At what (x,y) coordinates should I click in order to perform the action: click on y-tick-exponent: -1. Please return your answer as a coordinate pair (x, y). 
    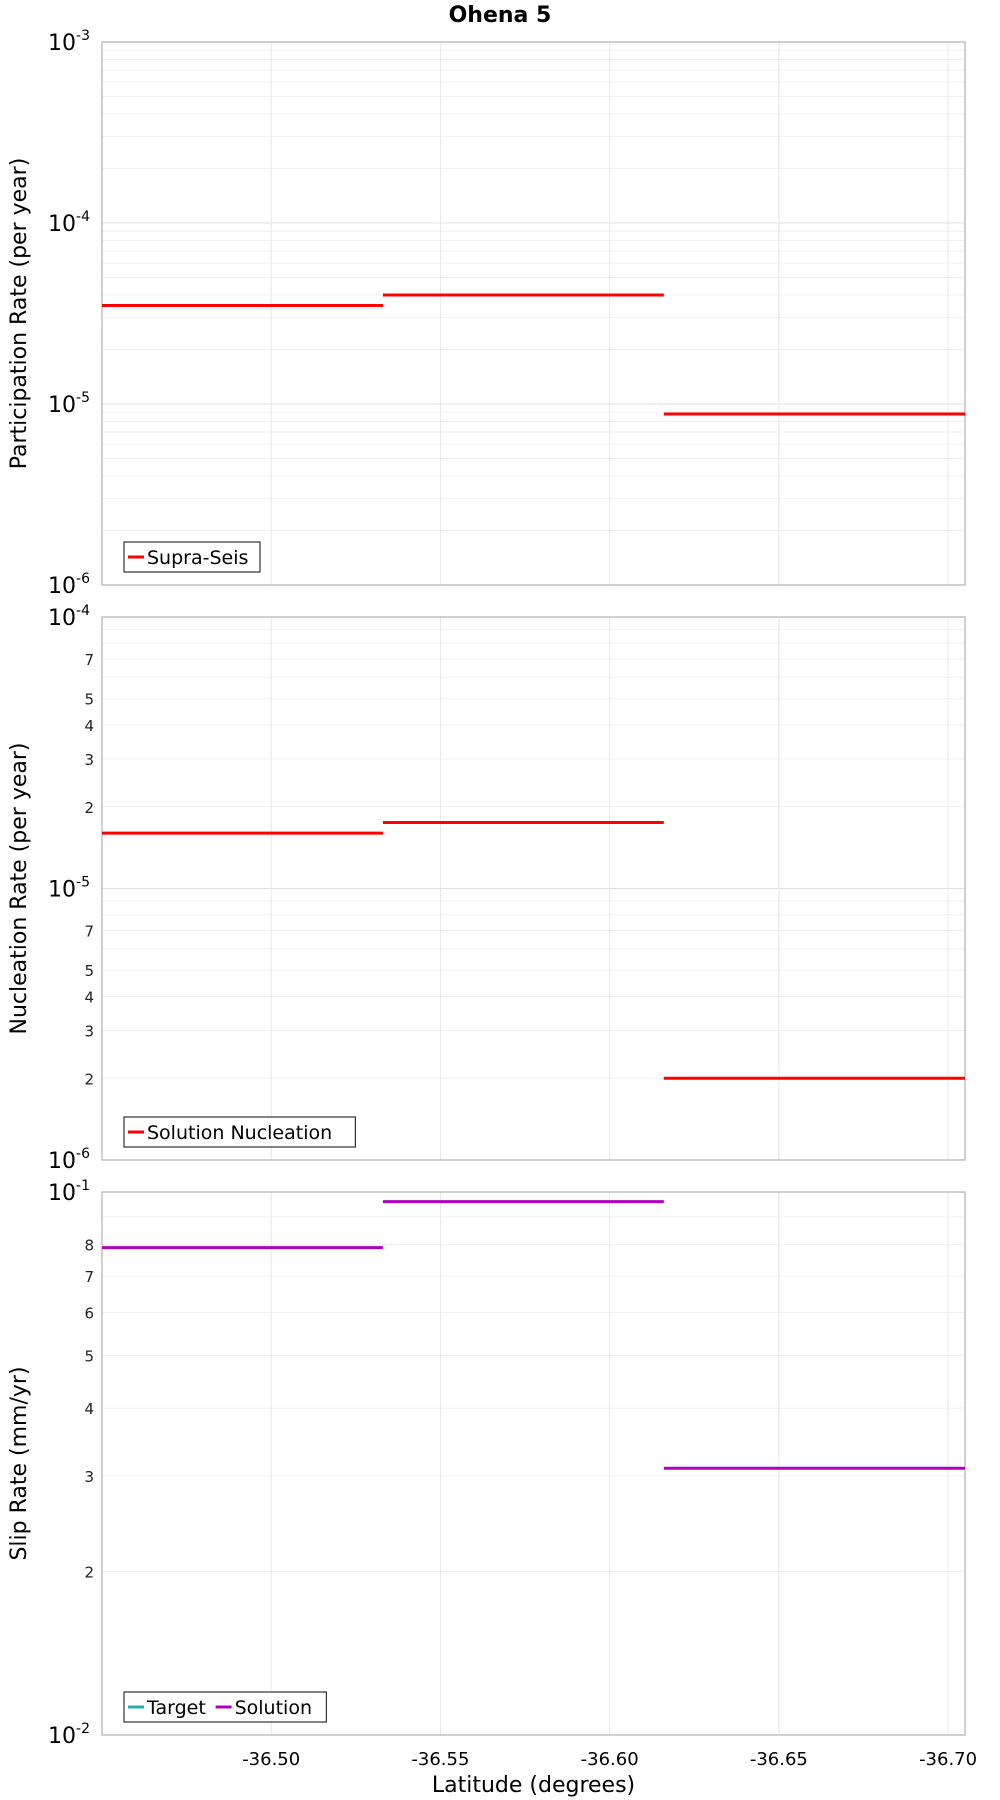
    Looking at the image, I should click on (83, 1186).